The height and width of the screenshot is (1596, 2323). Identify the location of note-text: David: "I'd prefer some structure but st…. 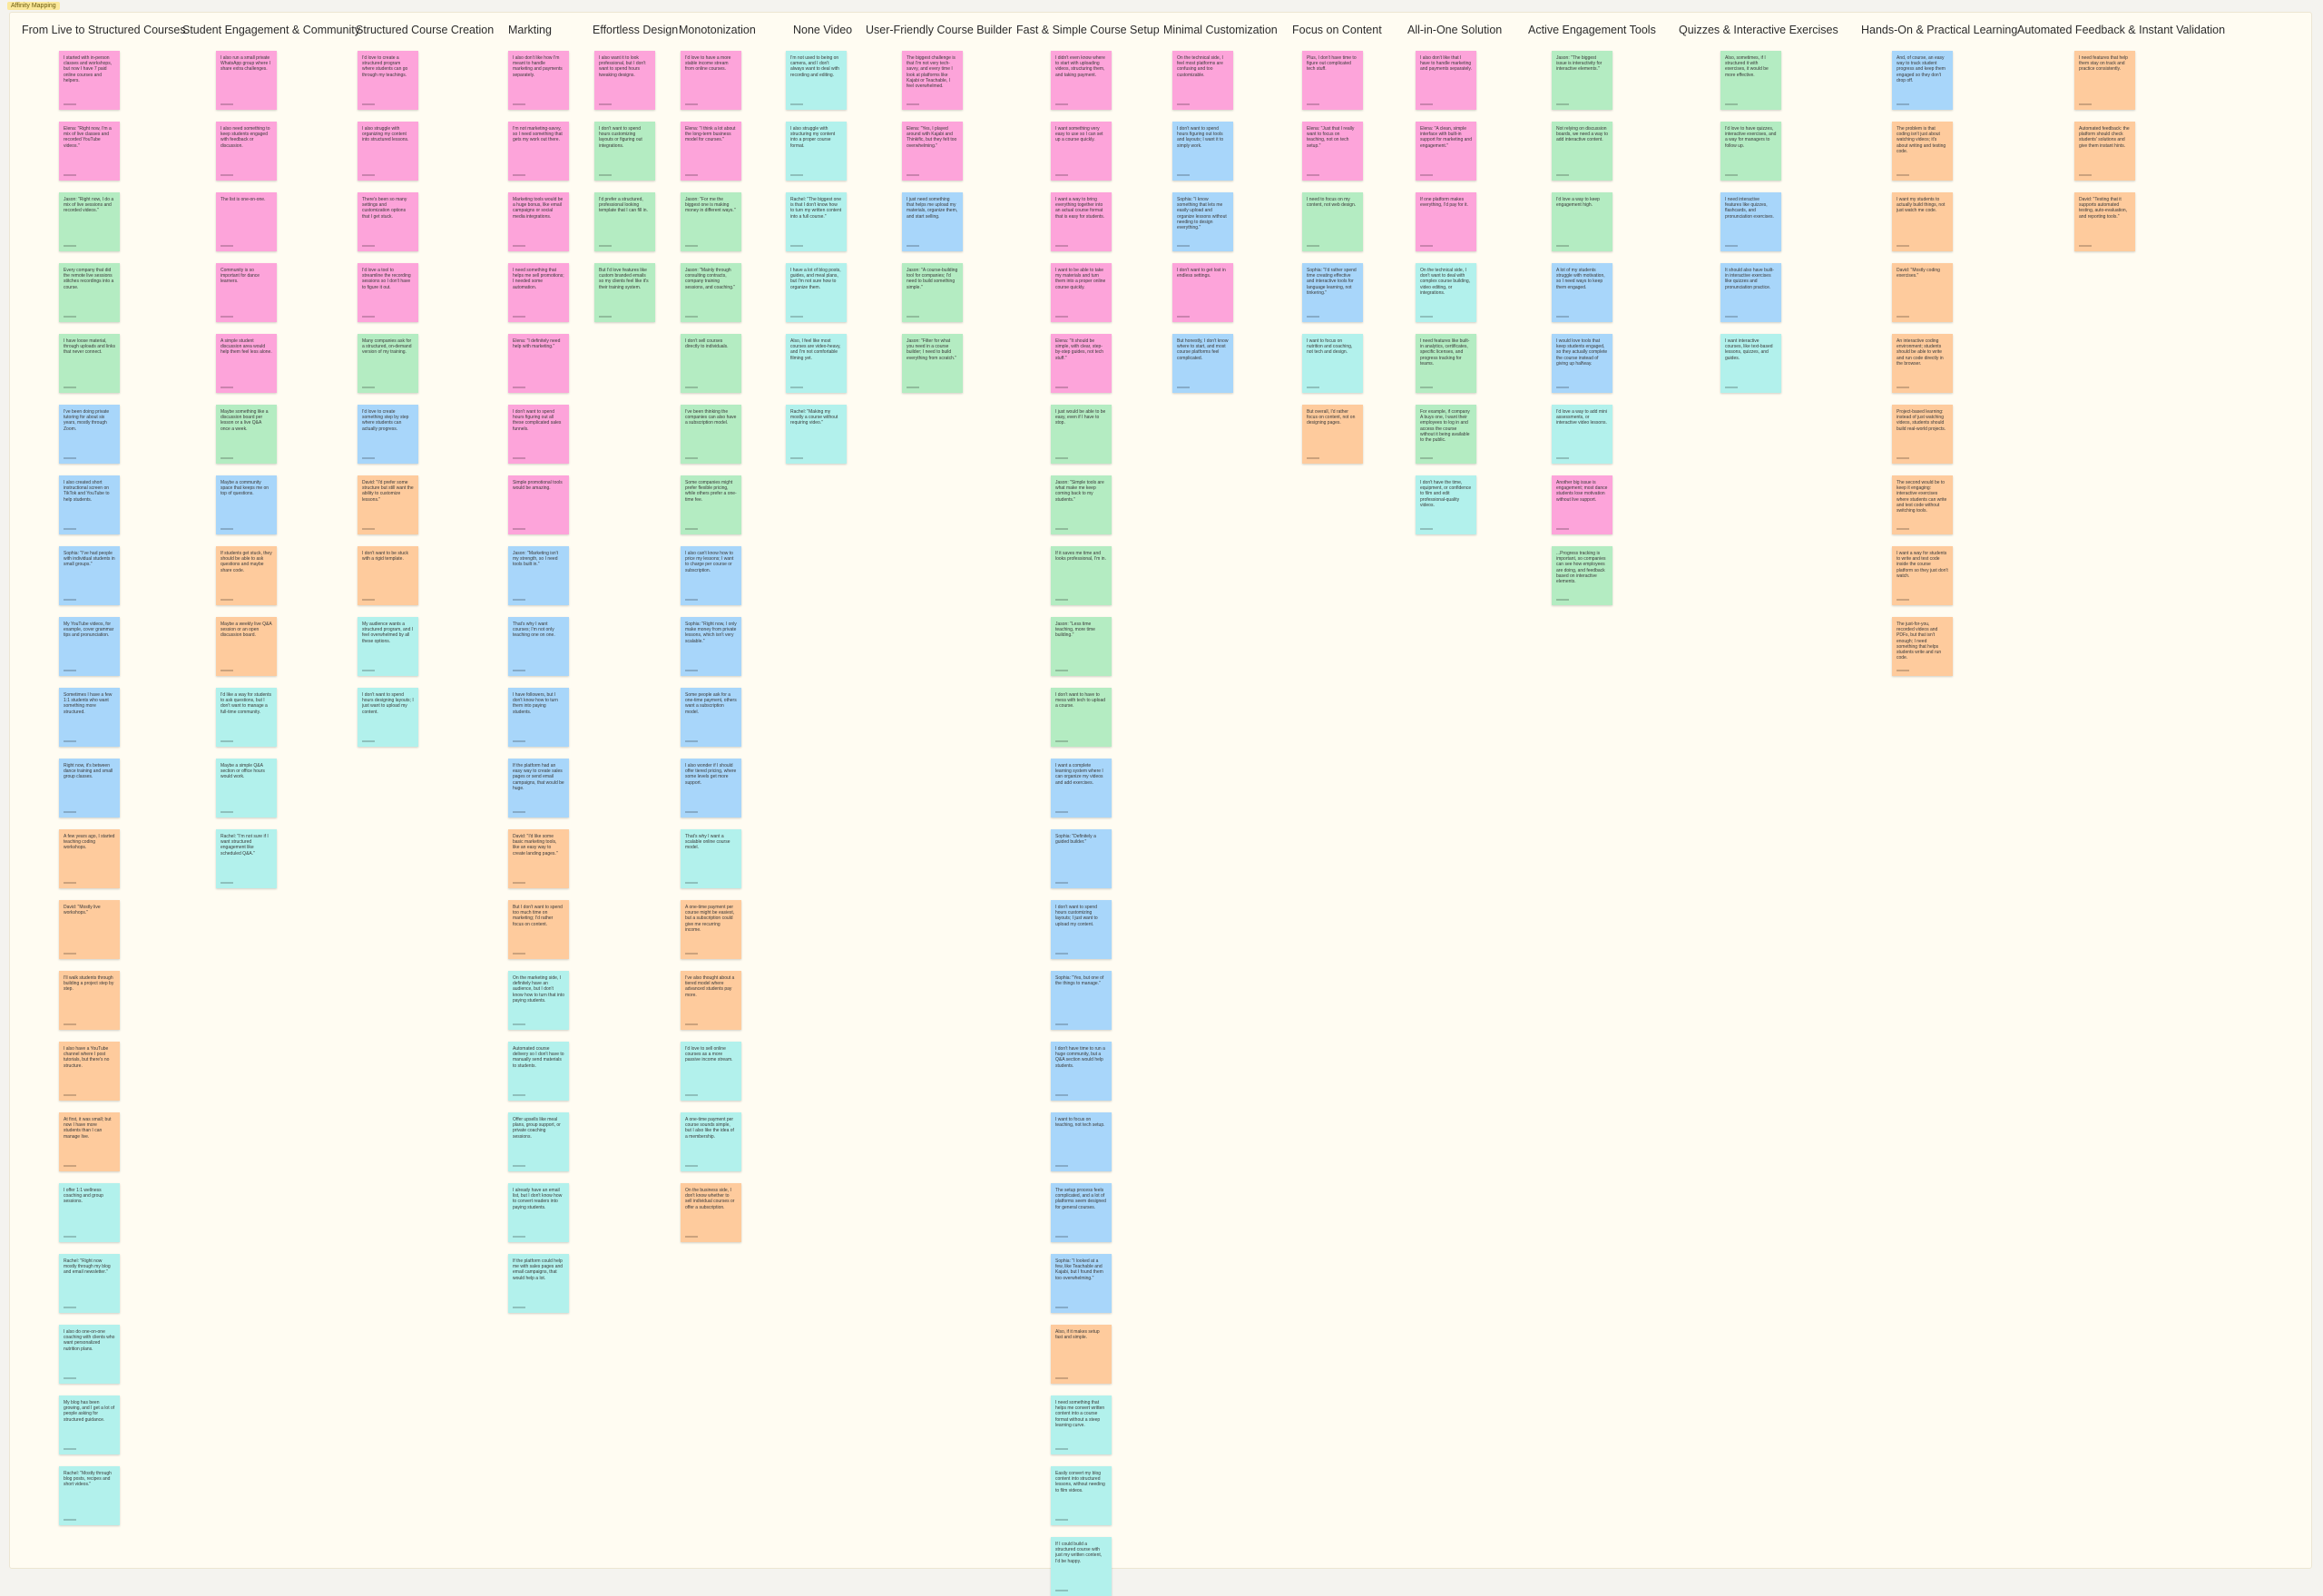
(388, 491).